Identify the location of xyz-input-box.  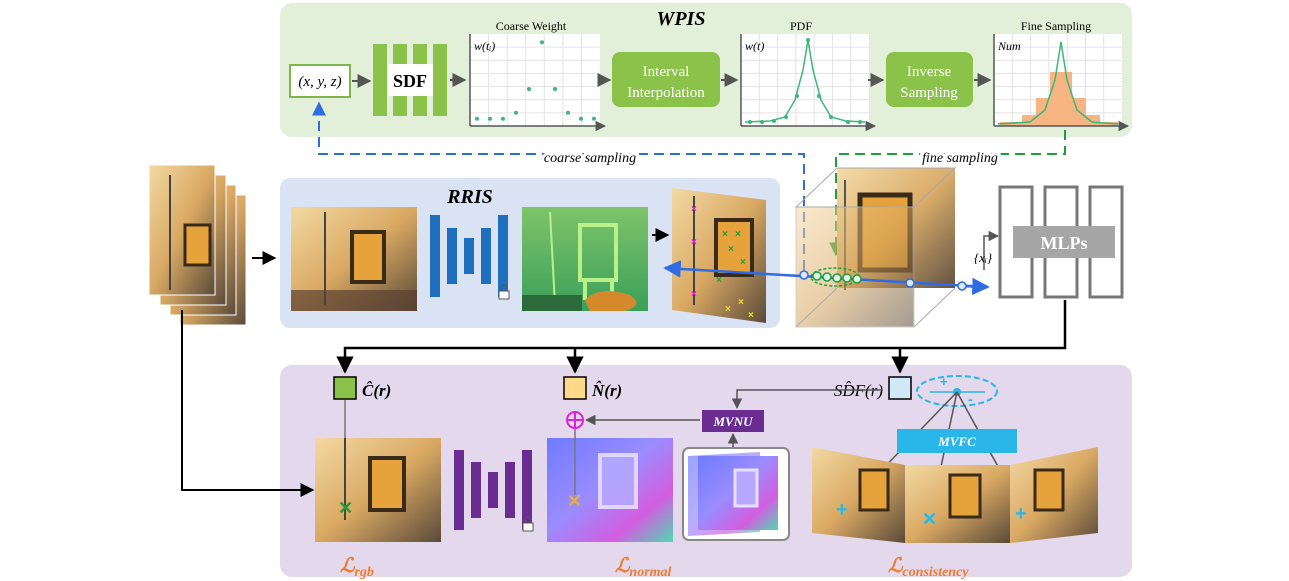
(320, 81).